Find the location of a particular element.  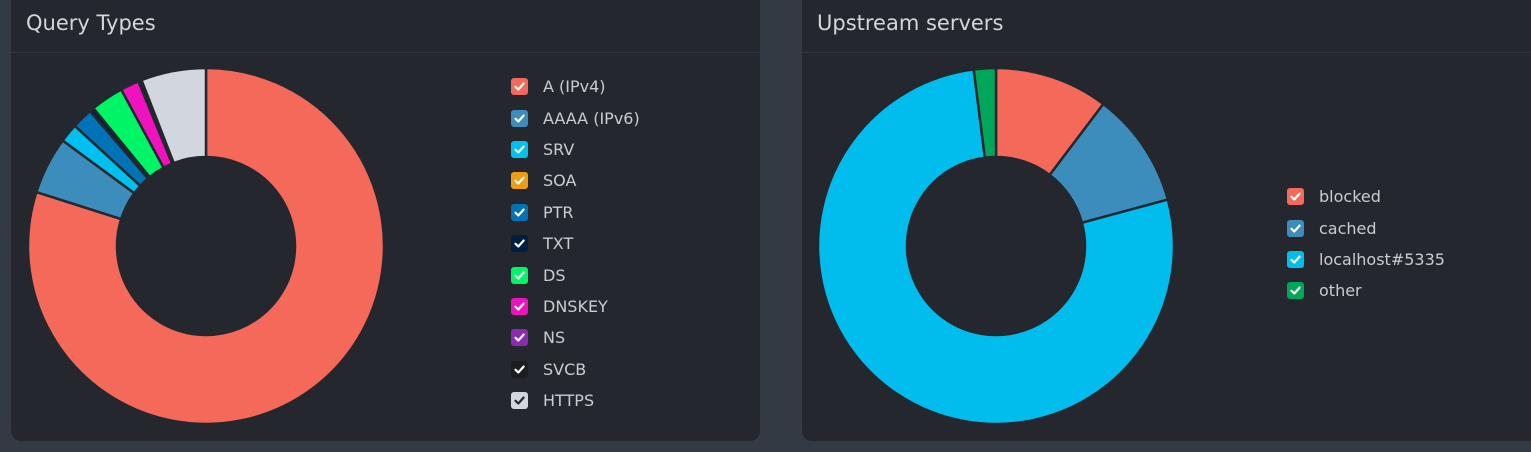

upstream-legend-item-other: other is located at coordinates (1366, 290).